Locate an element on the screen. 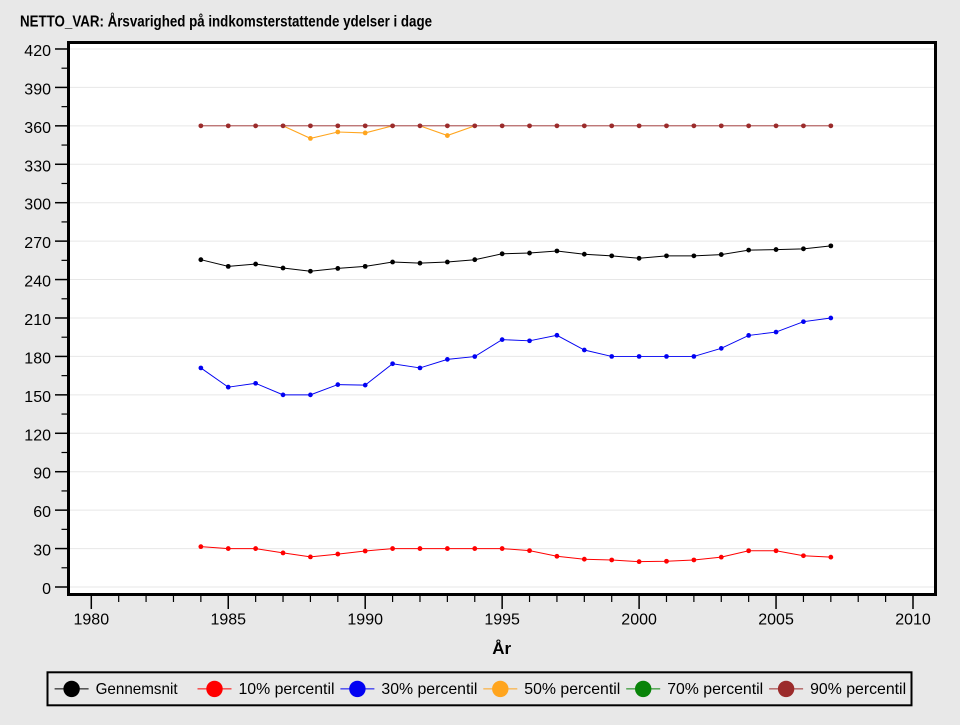  svg-text: 120 is located at coordinates (37, 435).